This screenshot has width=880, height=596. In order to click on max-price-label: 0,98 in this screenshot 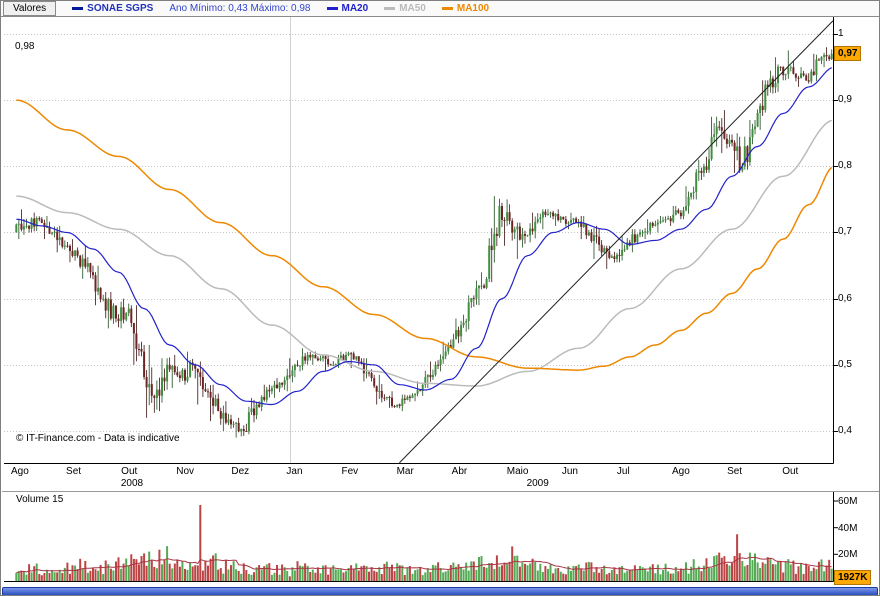, I will do `click(25, 46)`.